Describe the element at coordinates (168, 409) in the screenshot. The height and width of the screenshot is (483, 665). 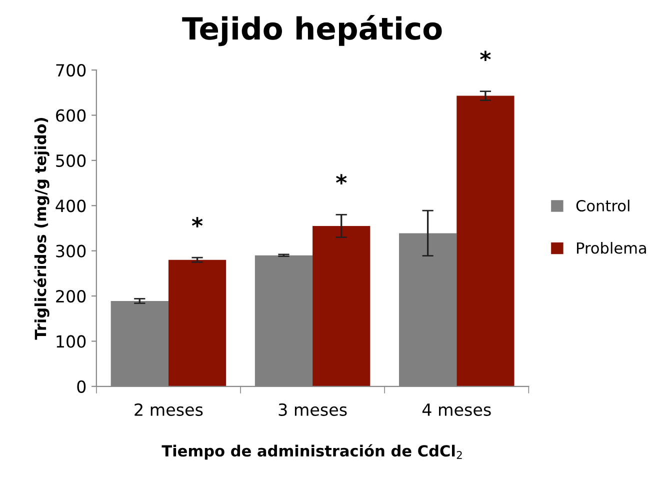
I see `x-tick-label: 2 meses` at that location.